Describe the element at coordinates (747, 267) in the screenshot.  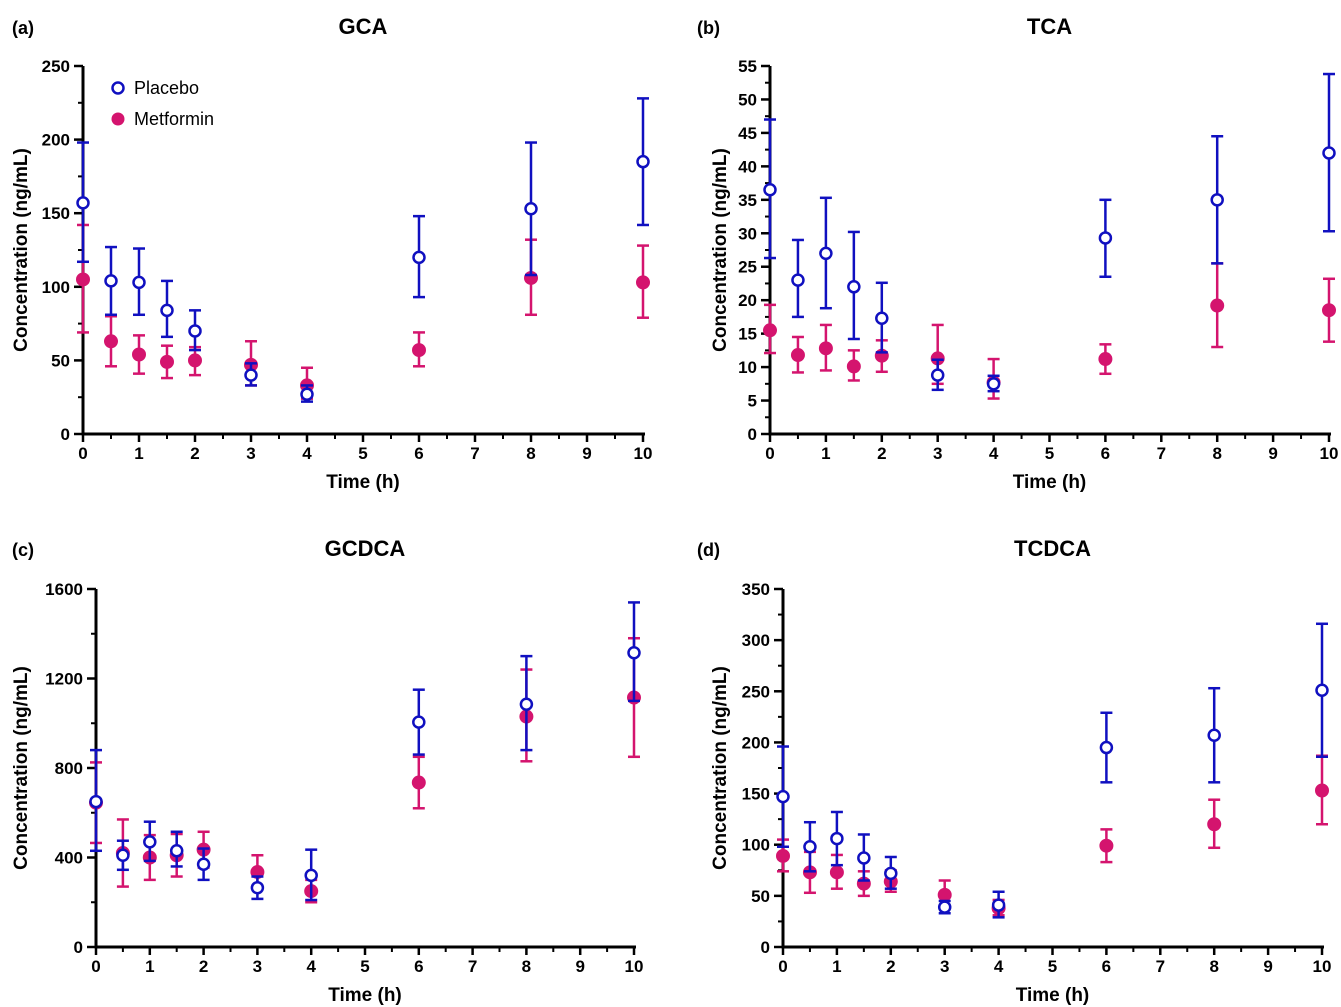
I see `y-tick-label: 25` at that location.